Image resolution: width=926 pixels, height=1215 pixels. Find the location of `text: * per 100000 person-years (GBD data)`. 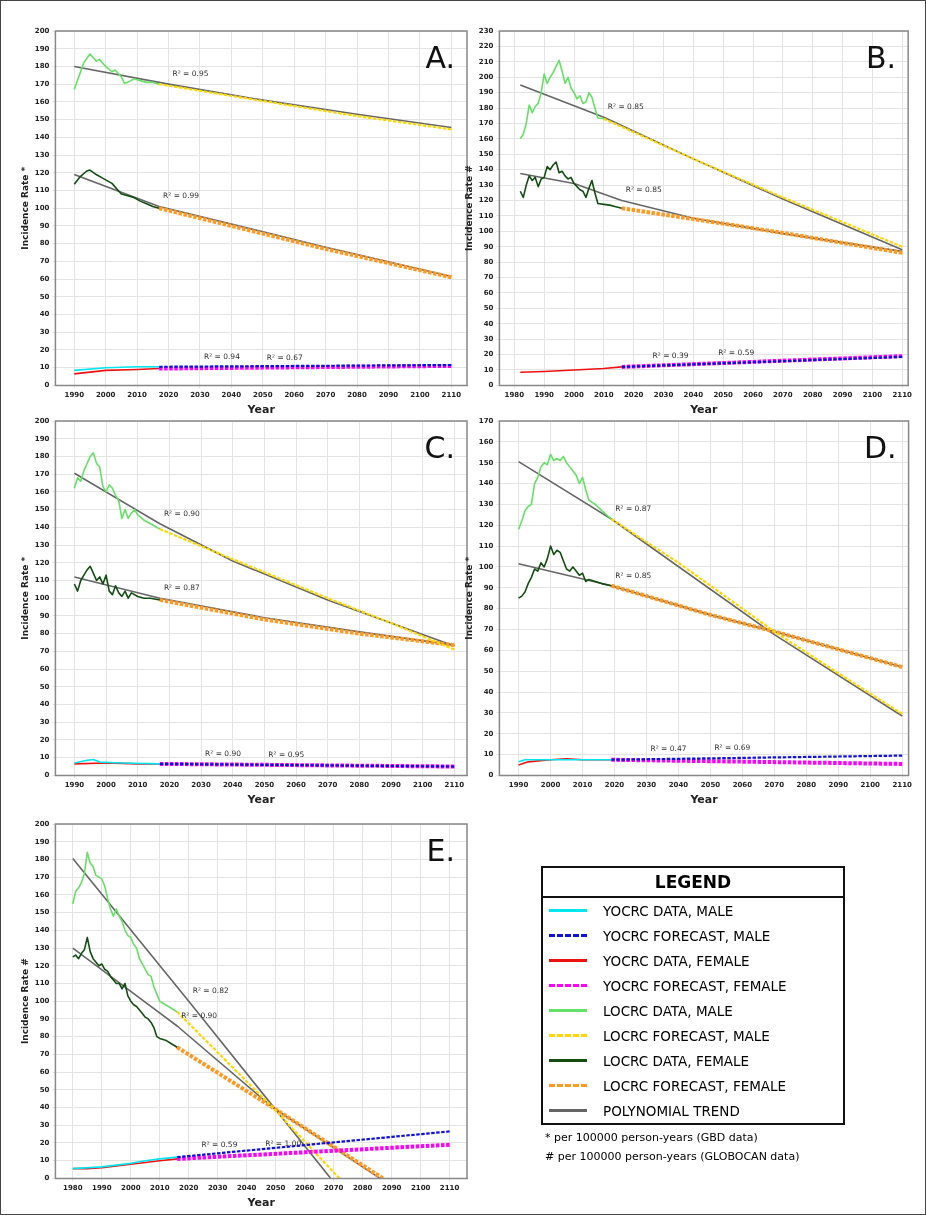

text: * per 100000 person-years (GBD data) is located at coordinates (652, 1137).